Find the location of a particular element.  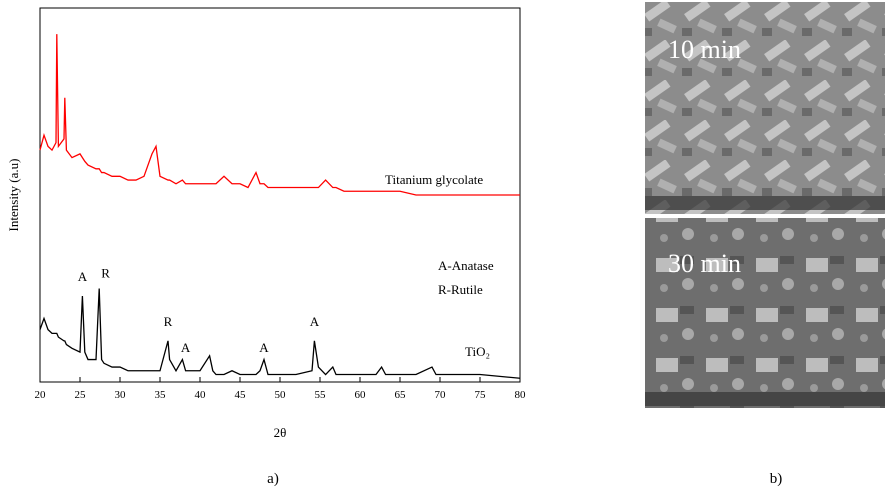

series-label: Titanium glycolate is located at coordinates (434, 179).